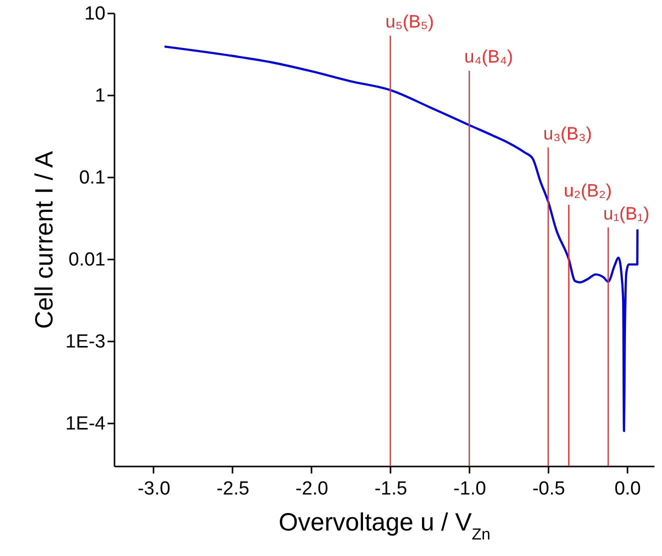  Describe the element at coordinates (627, 489) in the screenshot. I see `x-tick-label: 0.0` at that location.